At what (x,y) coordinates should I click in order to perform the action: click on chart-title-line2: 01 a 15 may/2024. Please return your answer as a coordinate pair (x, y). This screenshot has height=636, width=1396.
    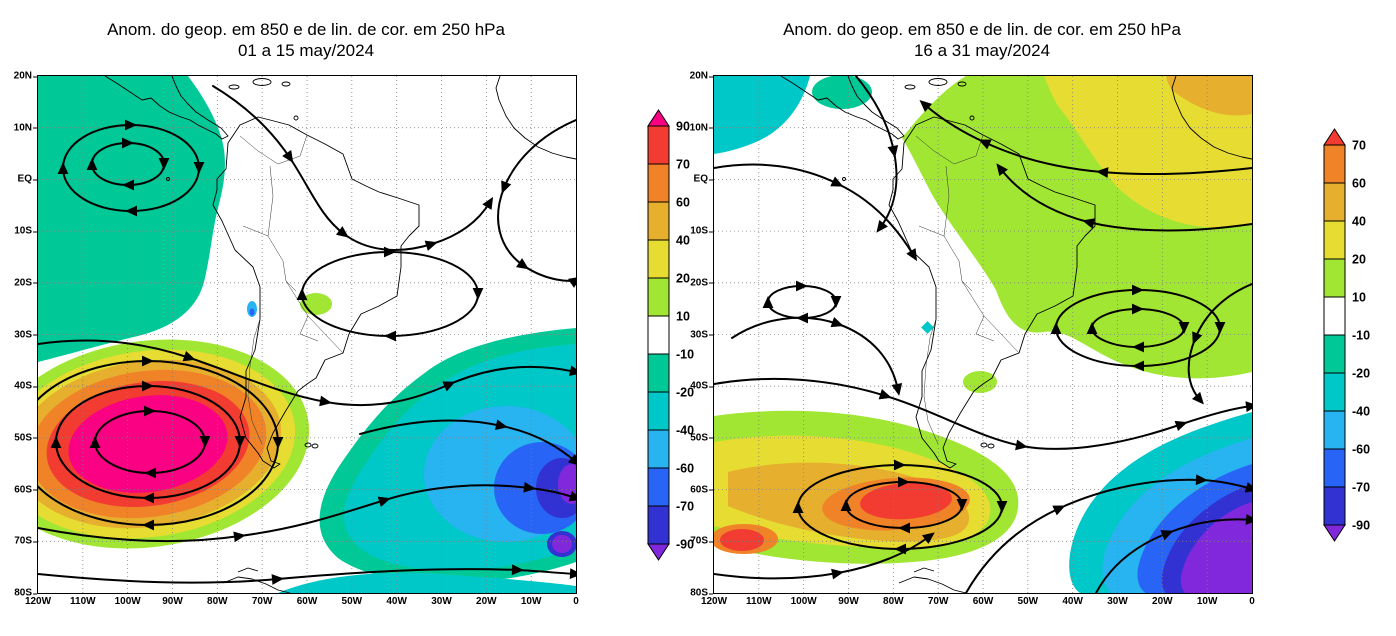
    Looking at the image, I should click on (306, 50).